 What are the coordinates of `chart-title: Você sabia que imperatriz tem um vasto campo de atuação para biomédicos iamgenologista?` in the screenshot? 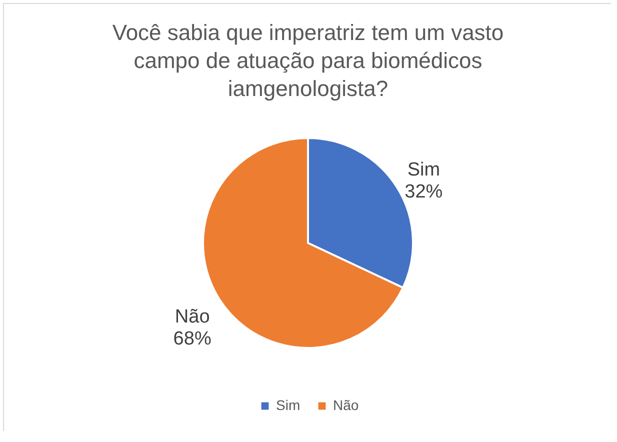 It's located at (308, 60).